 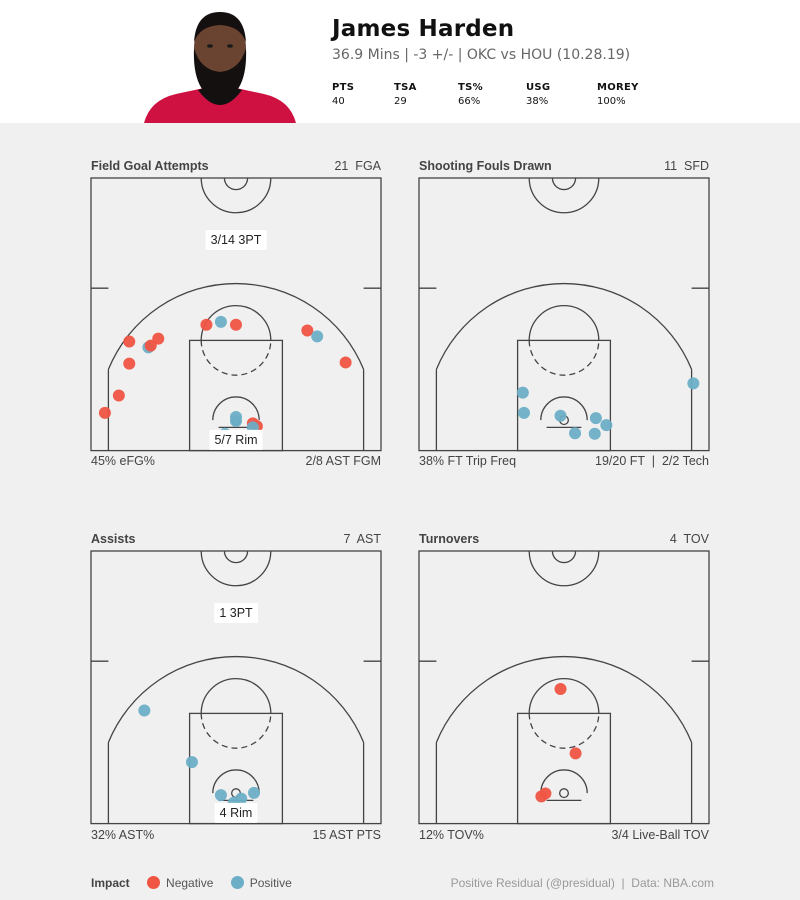 I want to click on stat-morey: MOREY 100%, so click(x=618, y=94).